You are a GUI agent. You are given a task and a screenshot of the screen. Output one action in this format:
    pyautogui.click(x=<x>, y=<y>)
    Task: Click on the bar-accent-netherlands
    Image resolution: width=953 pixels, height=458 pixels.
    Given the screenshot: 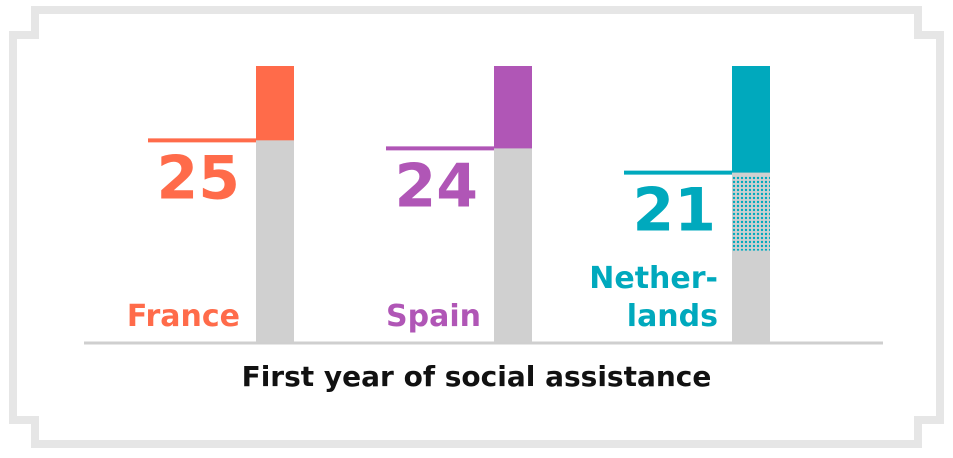 What is the action you would take?
    pyautogui.click(x=751, y=213)
    